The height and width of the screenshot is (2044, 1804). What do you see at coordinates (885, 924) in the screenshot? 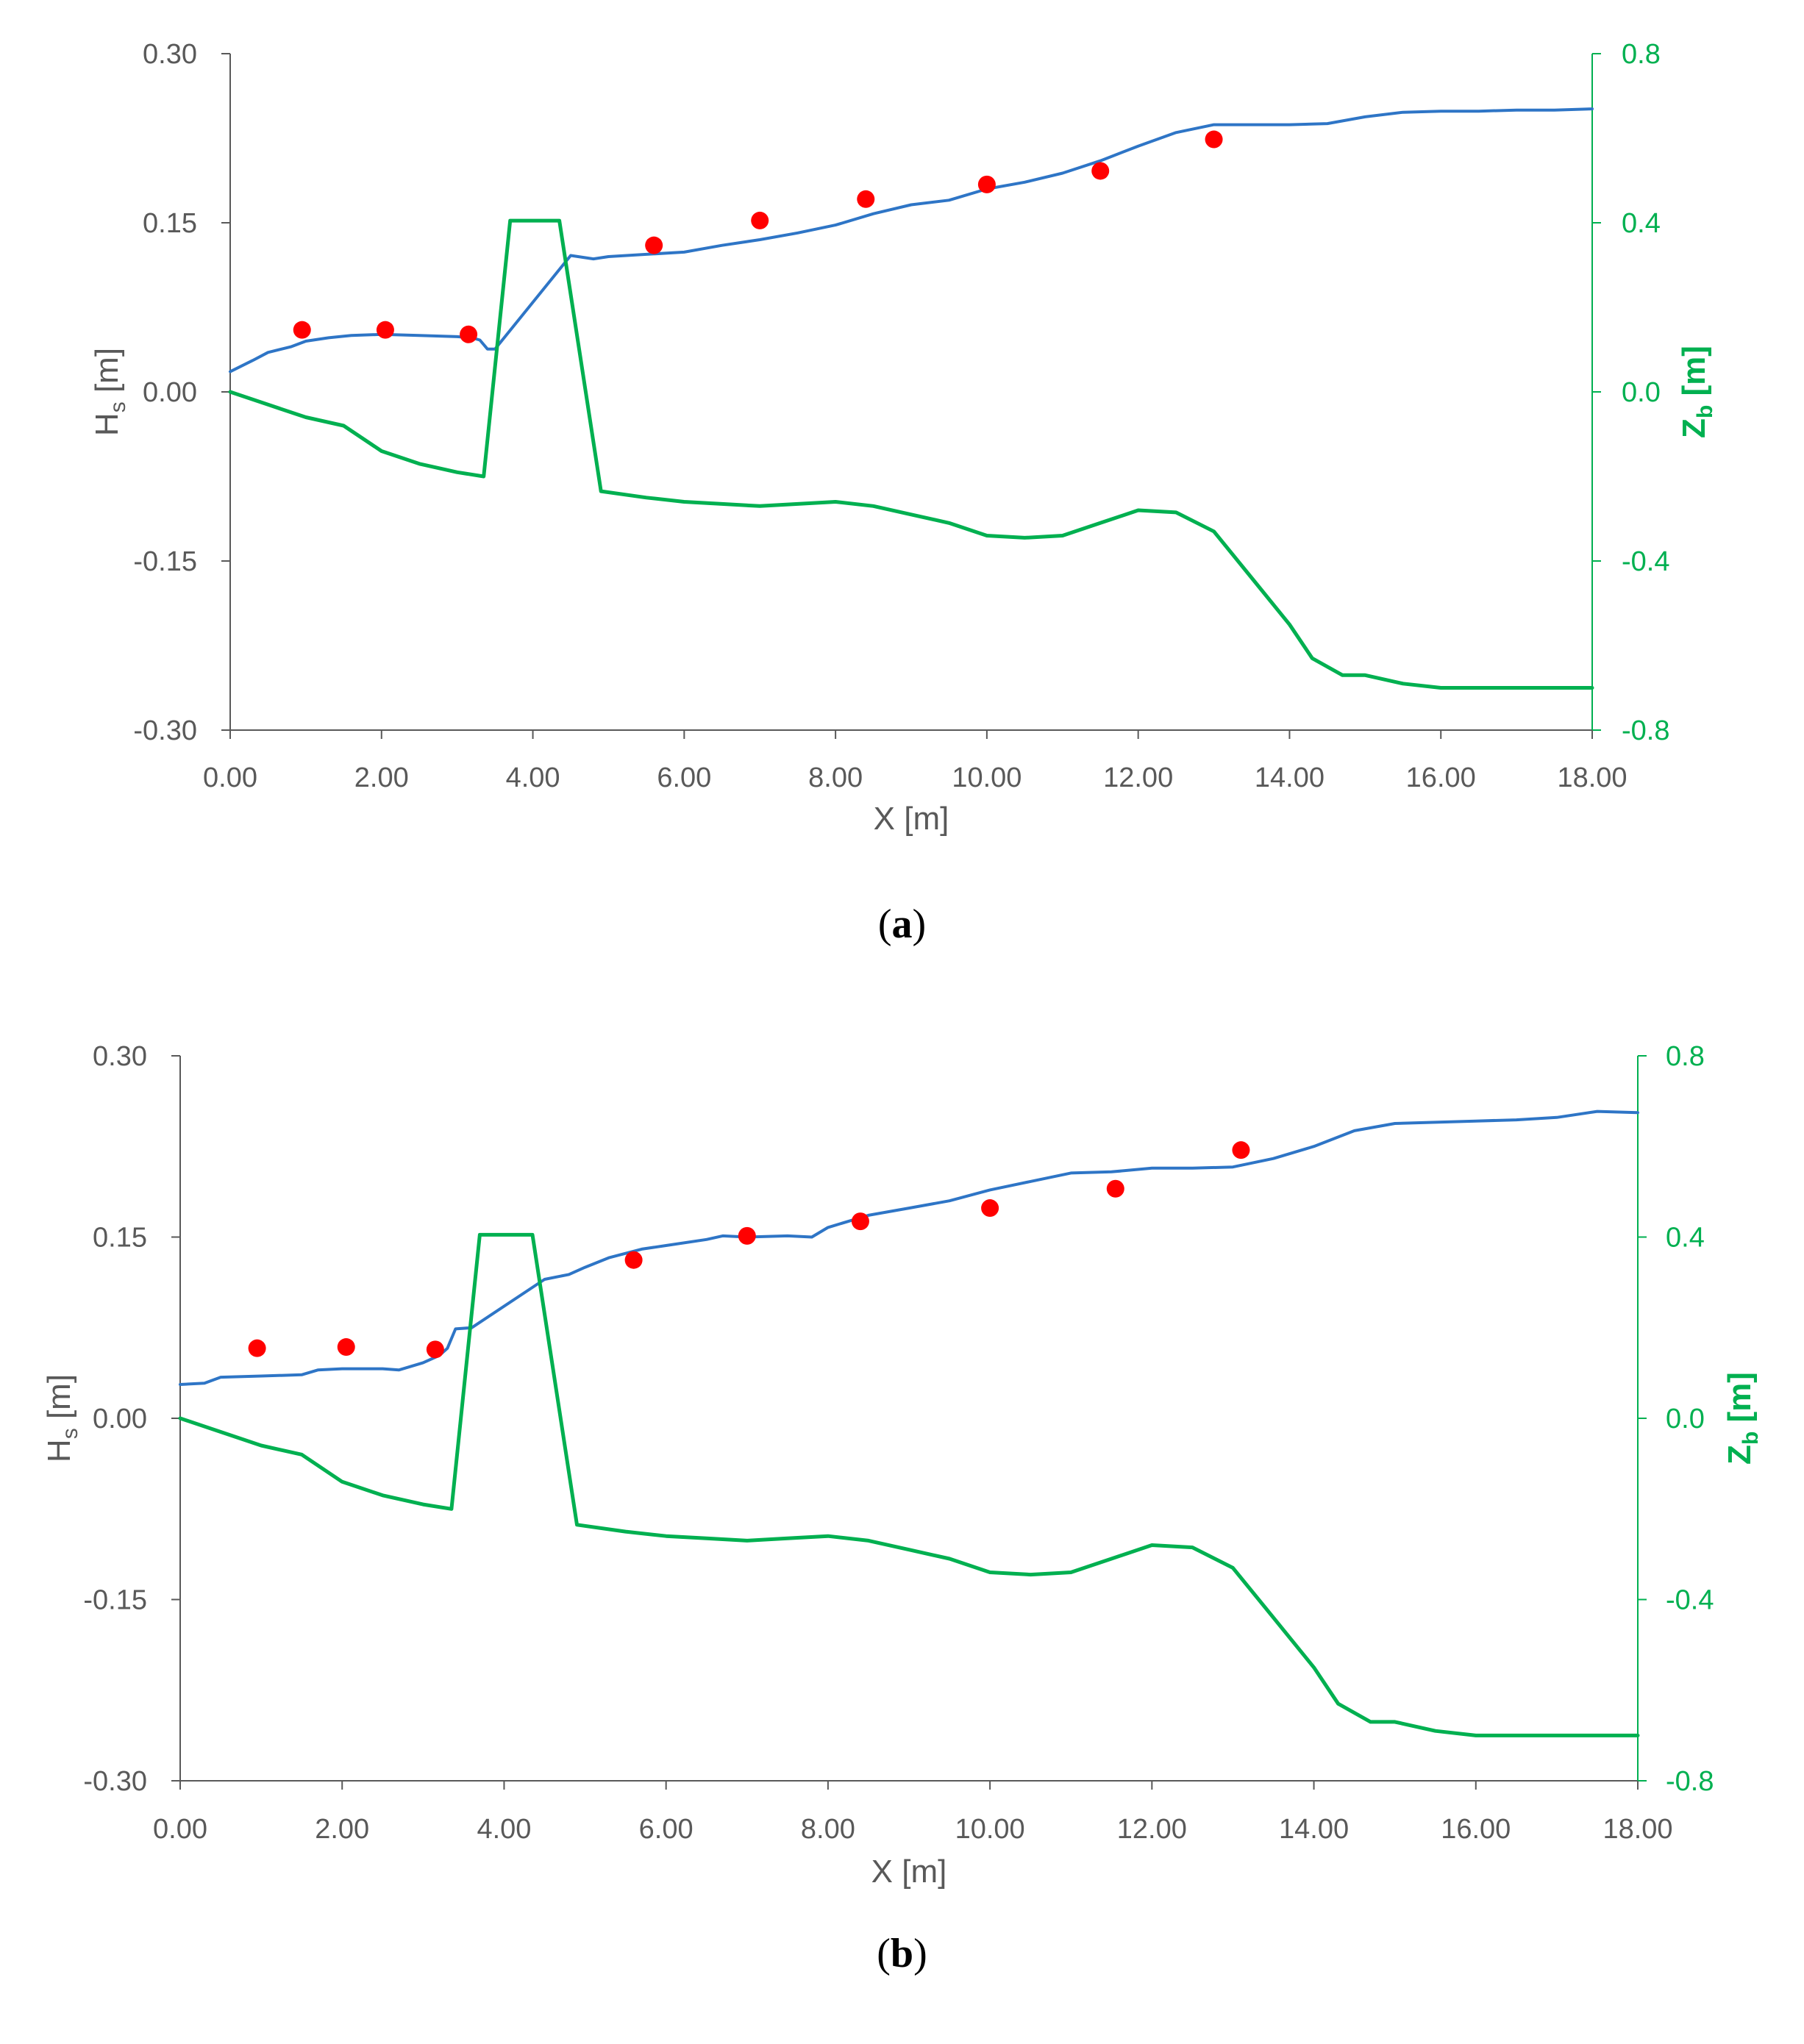
I see `caption-a-open: (` at bounding box center [885, 924].